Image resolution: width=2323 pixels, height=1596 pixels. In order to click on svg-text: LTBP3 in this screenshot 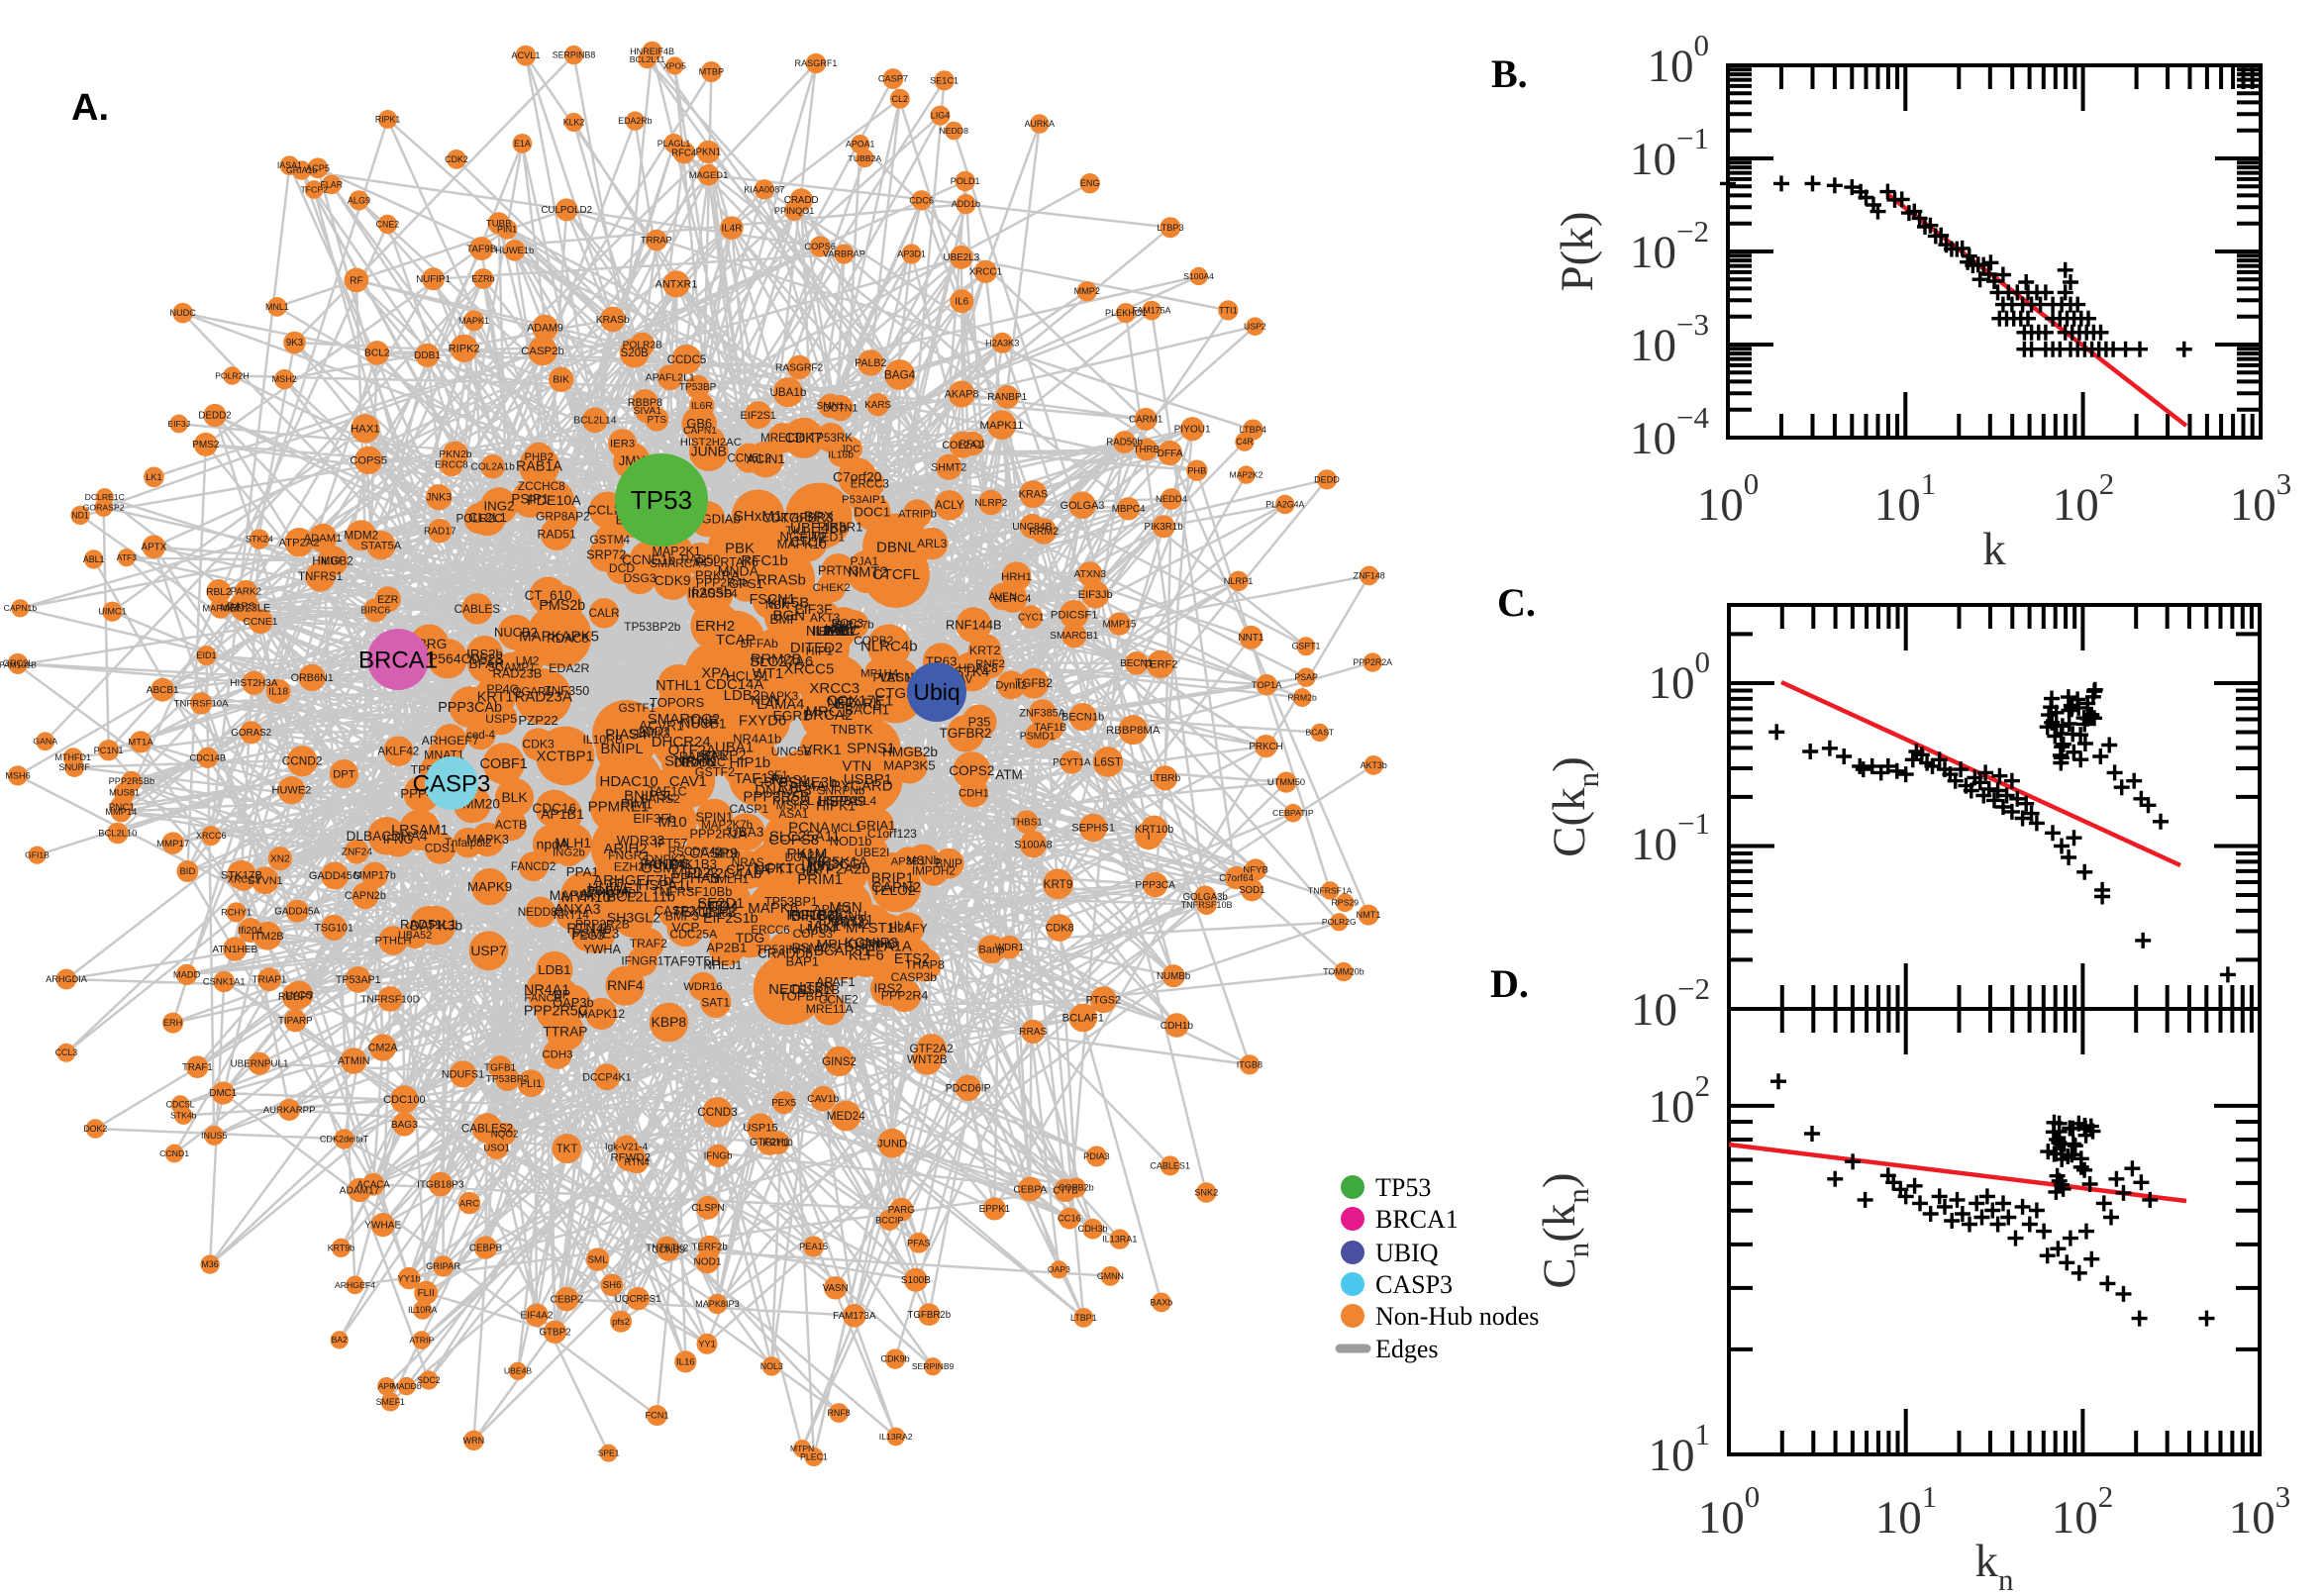, I will do `click(1170, 228)`.